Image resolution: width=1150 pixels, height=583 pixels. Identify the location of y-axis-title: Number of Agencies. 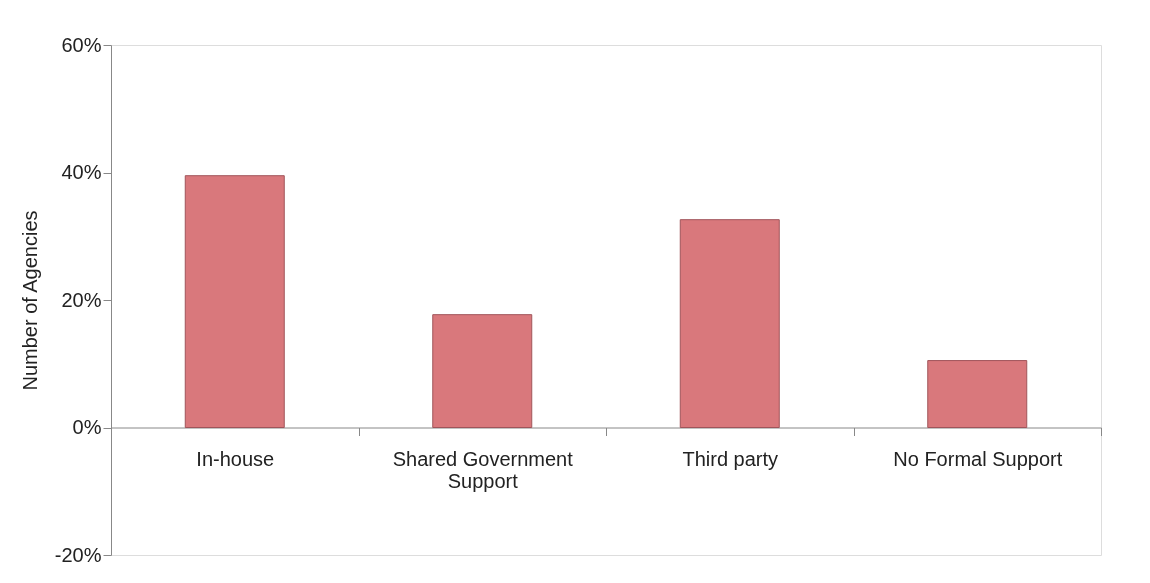
(29, 300).